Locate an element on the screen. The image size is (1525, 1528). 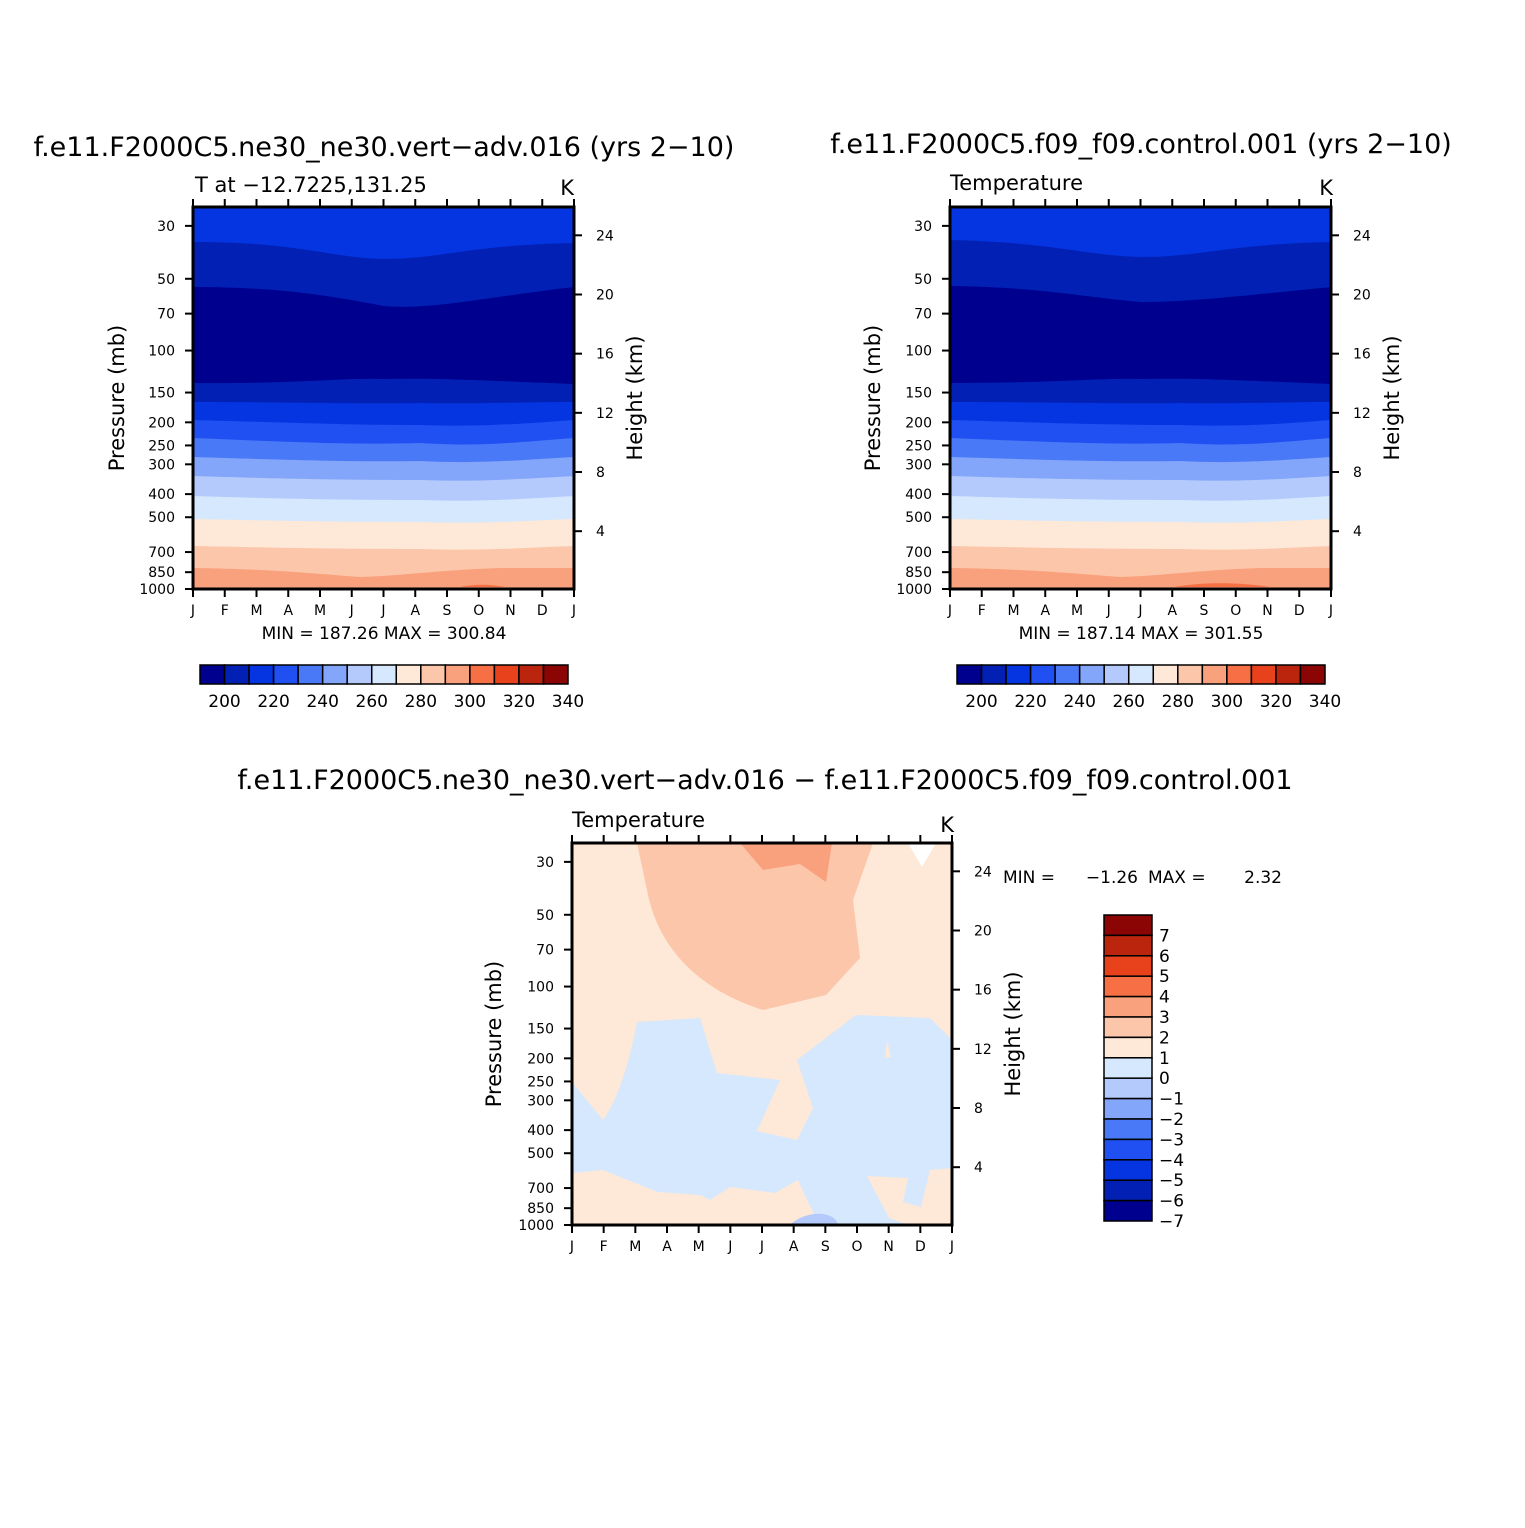
panel-b-y2label: Height (km) is located at coordinates (1392, 397).